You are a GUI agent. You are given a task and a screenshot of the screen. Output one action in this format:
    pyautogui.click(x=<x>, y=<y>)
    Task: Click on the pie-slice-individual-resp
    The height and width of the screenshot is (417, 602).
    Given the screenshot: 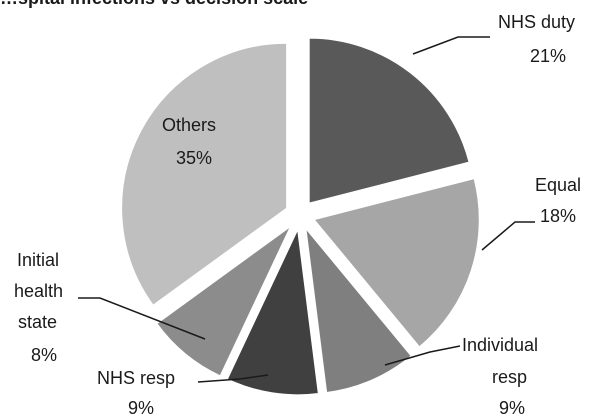 What is the action you would take?
    pyautogui.click(x=358, y=310)
    